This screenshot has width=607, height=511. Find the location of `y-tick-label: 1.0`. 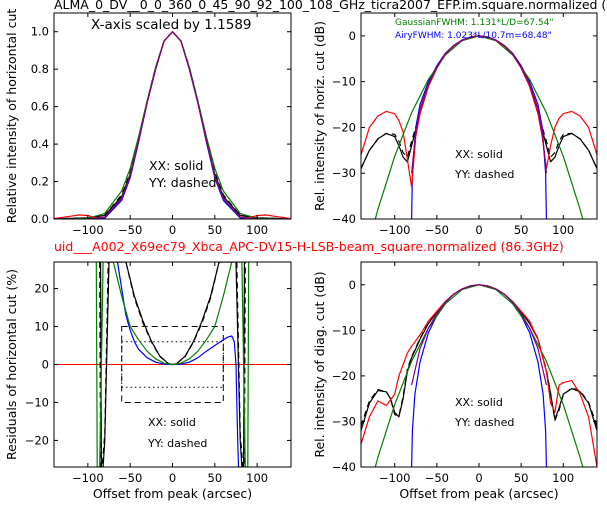

y-tick-label: 1.0 is located at coordinates (40, 32).